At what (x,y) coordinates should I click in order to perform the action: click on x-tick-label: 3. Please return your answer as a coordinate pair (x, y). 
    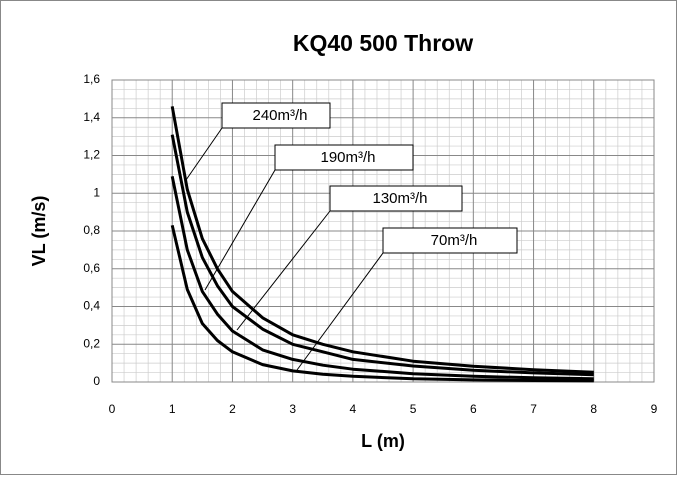
    Looking at the image, I should click on (292, 409).